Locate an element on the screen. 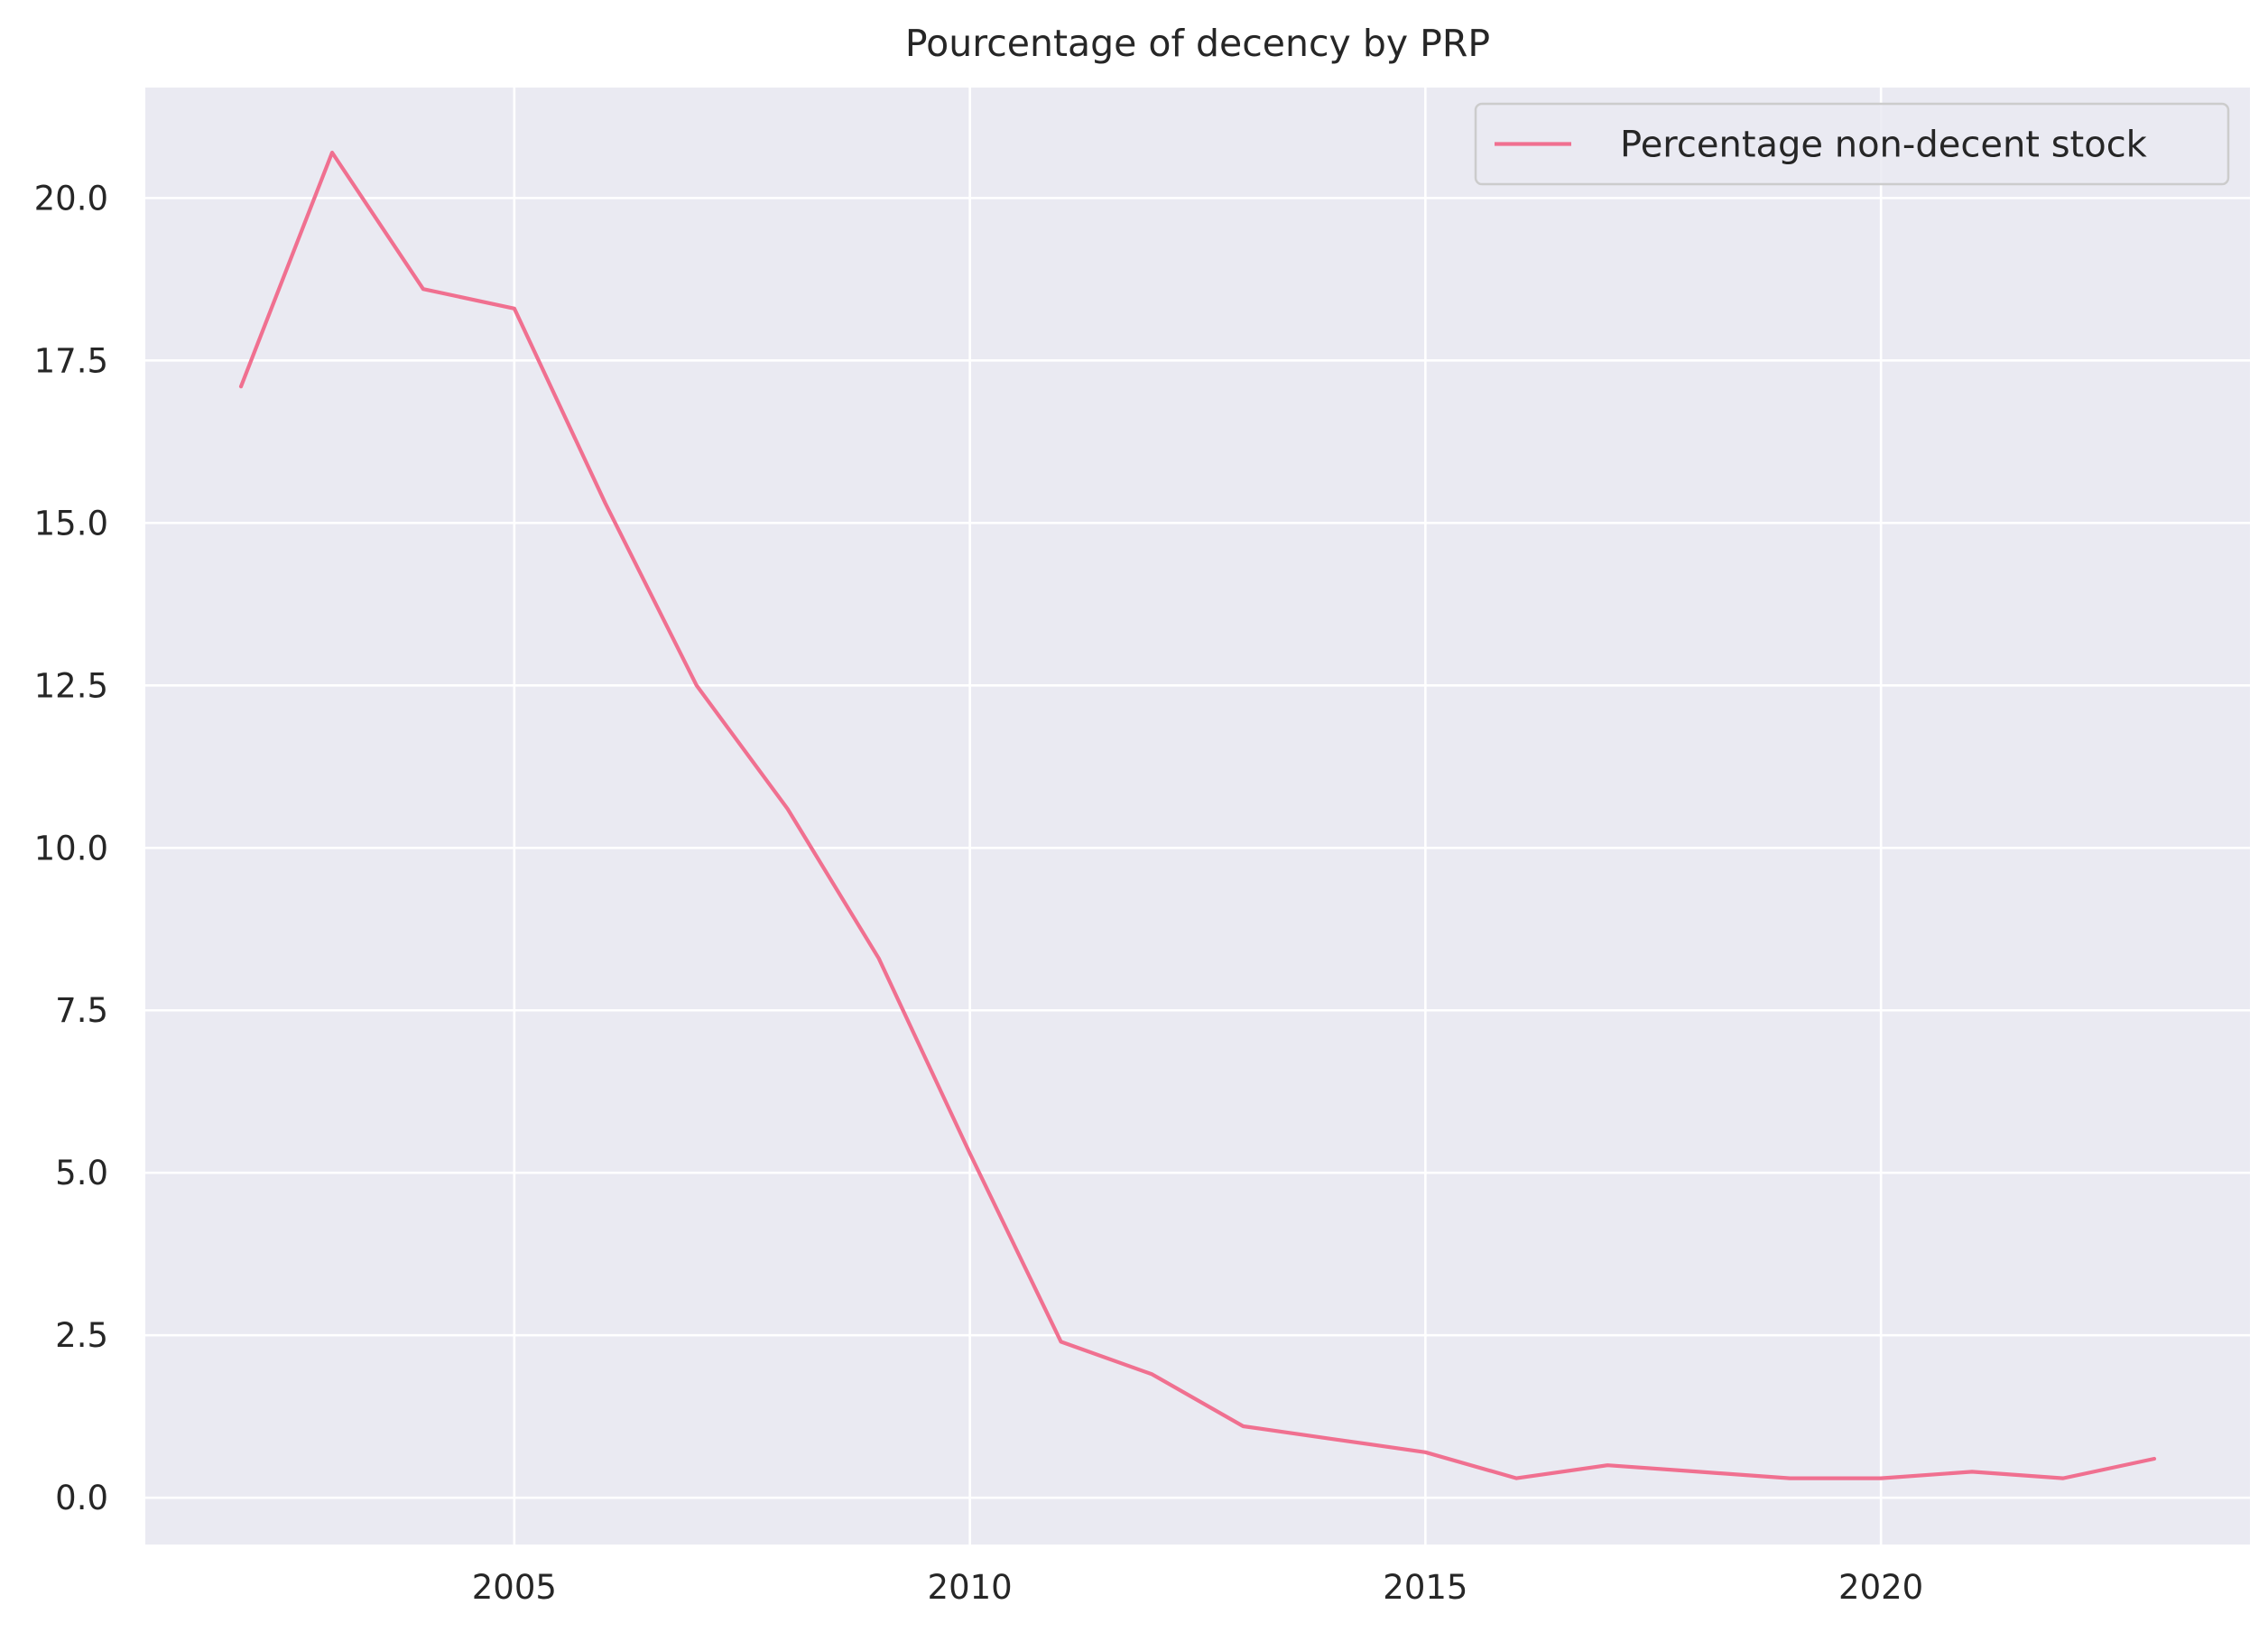 Image resolution: width=2268 pixels, height=1642 pixels. x-tick-label: 2015 is located at coordinates (1425, 1587).